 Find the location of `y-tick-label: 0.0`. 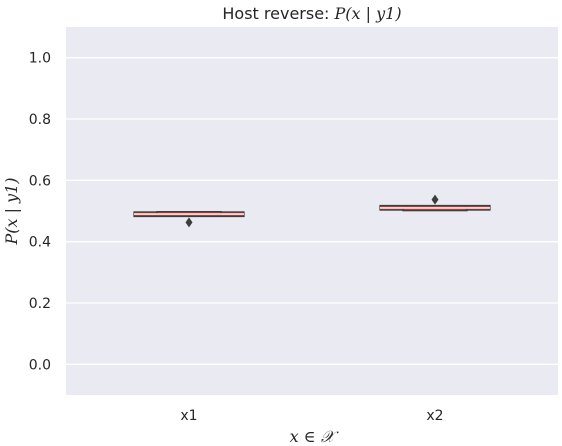

y-tick-label: 0.0 is located at coordinates (40, 365).